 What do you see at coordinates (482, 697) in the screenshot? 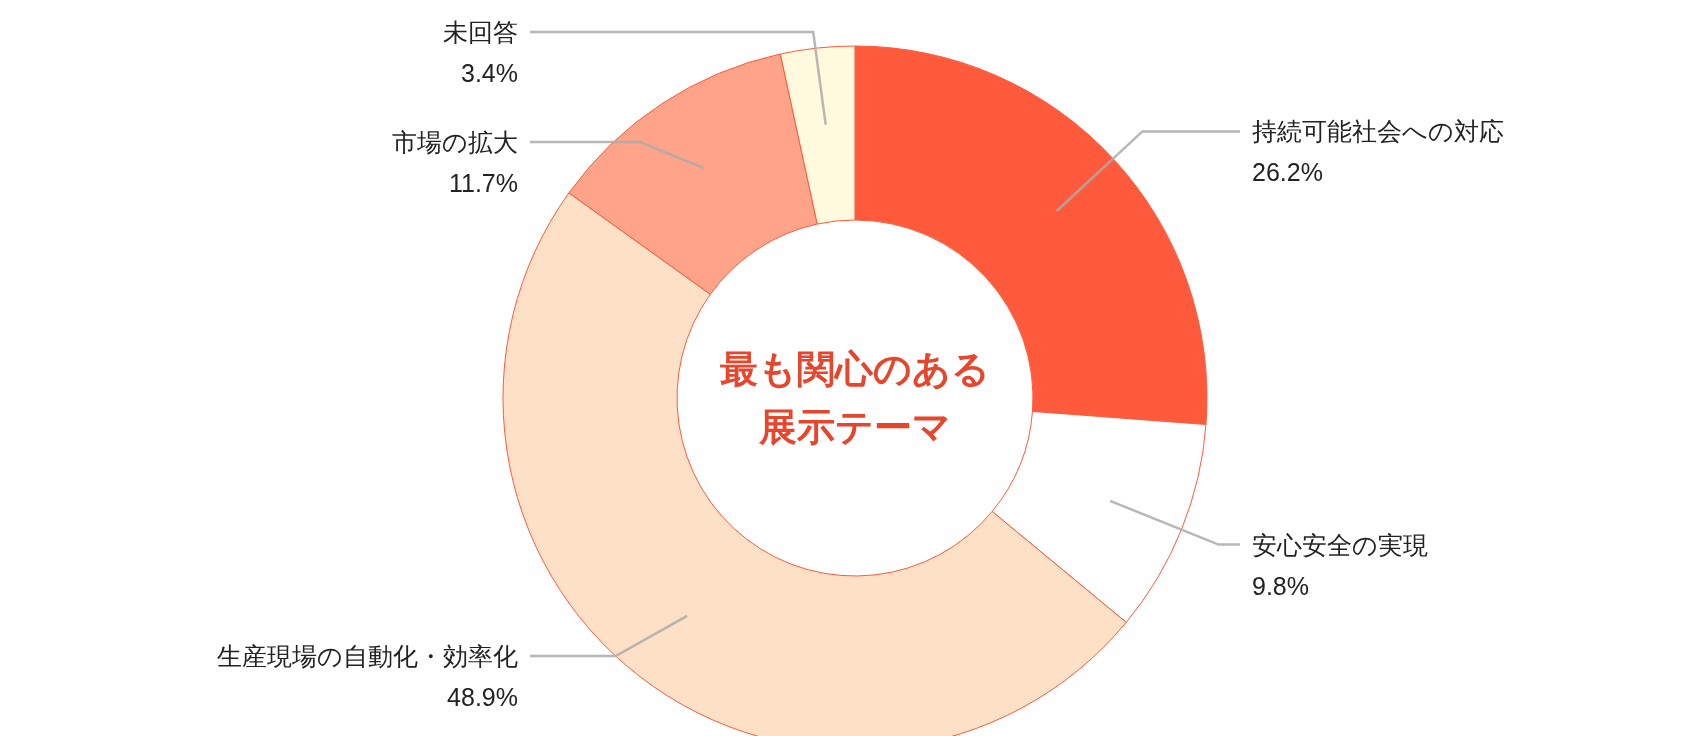
I see `data-label: 48.9%` at bounding box center [482, 697].